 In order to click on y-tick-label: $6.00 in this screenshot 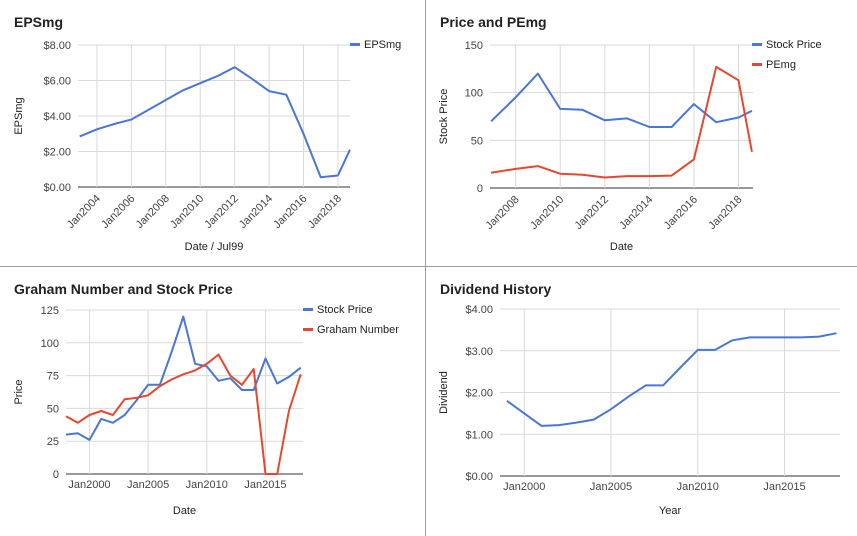, I will do `click(57, 82)`.